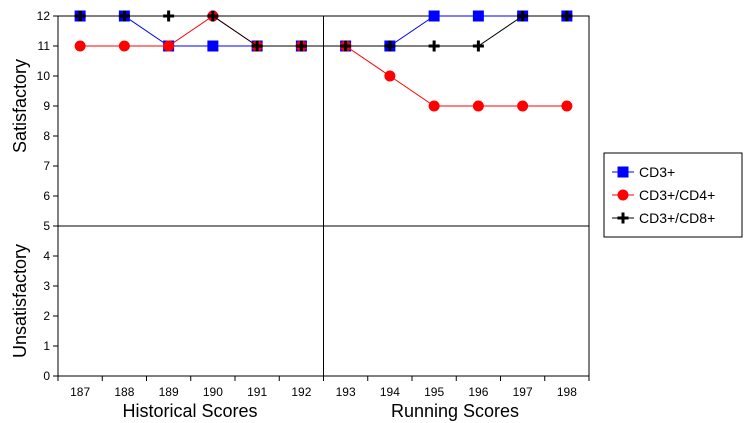 This screenshot has width=747, height=423. I want to click on y-tick-label: 5, so click(46, 226).